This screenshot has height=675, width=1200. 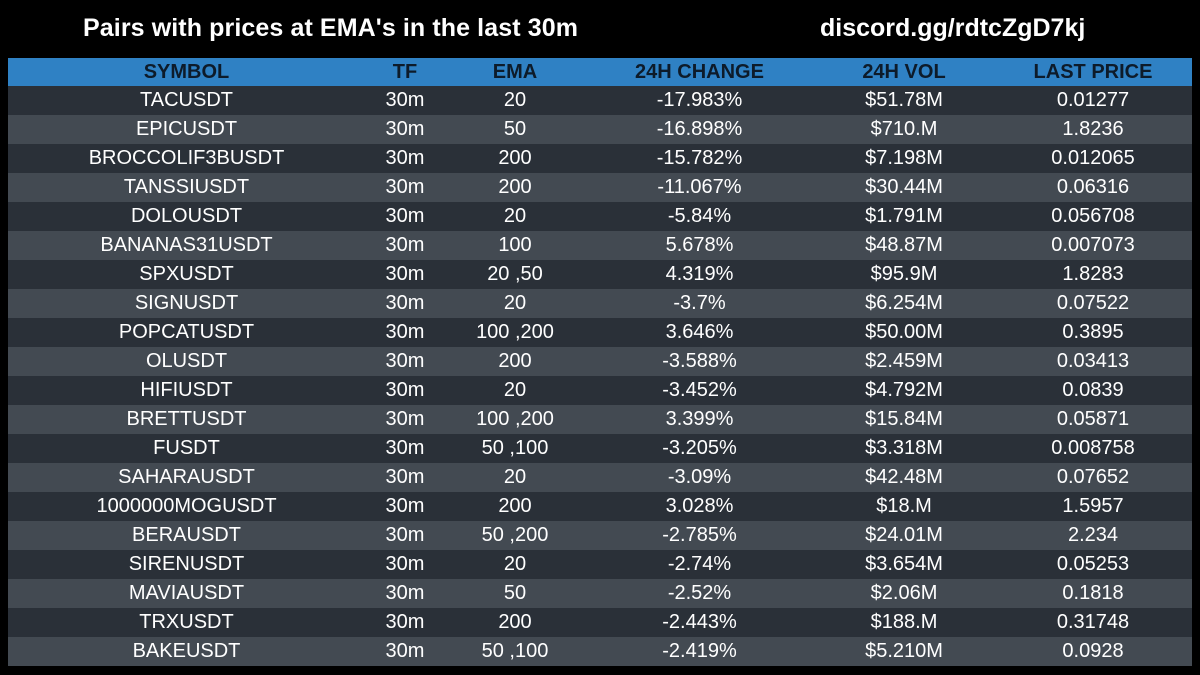 What do you see at coordinates (186, 274) in the screenshot?
I see `cell-symbol: SPXUSDT` at bounding box center [186, 274].